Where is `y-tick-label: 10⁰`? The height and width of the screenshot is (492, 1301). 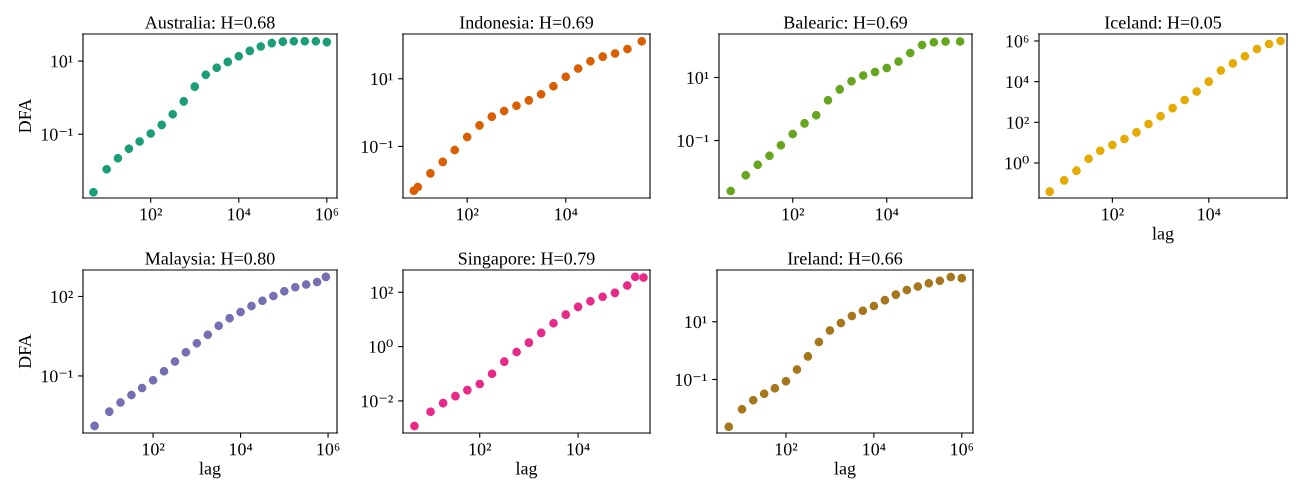
y-tick-label: 10⁰ is located at coordinates (1017, 162).